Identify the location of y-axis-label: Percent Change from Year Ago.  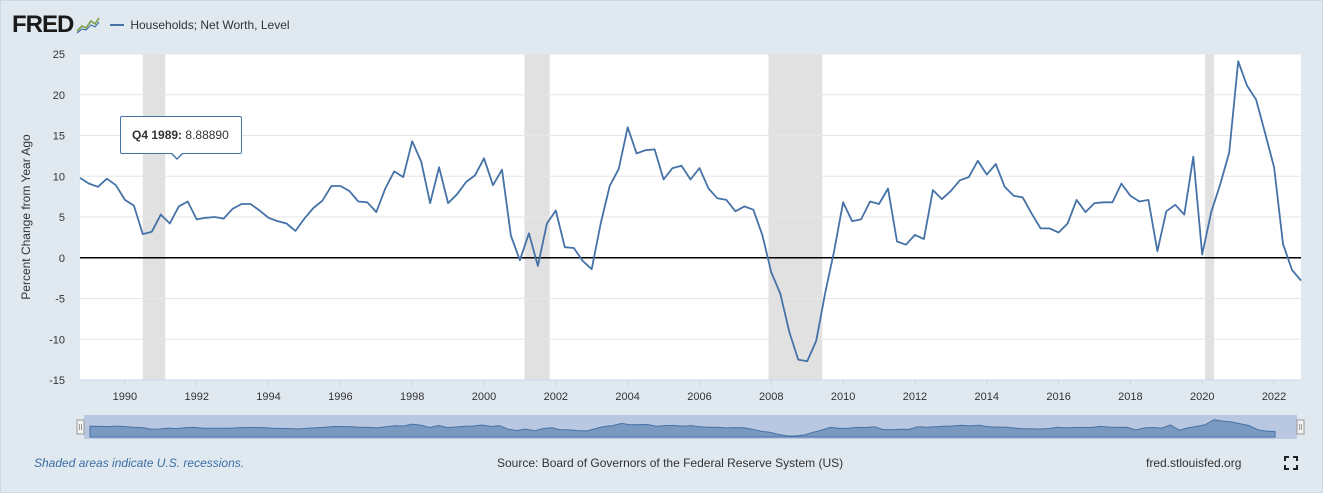
(26, 217).